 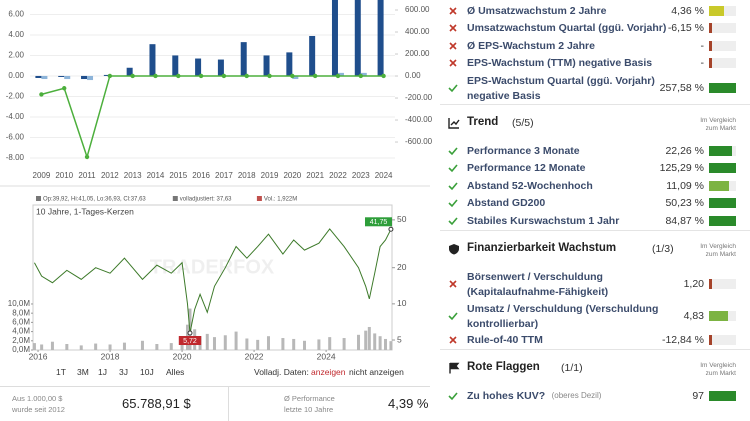 I want to click on range-button: 10J, so click(x=147, y=372).